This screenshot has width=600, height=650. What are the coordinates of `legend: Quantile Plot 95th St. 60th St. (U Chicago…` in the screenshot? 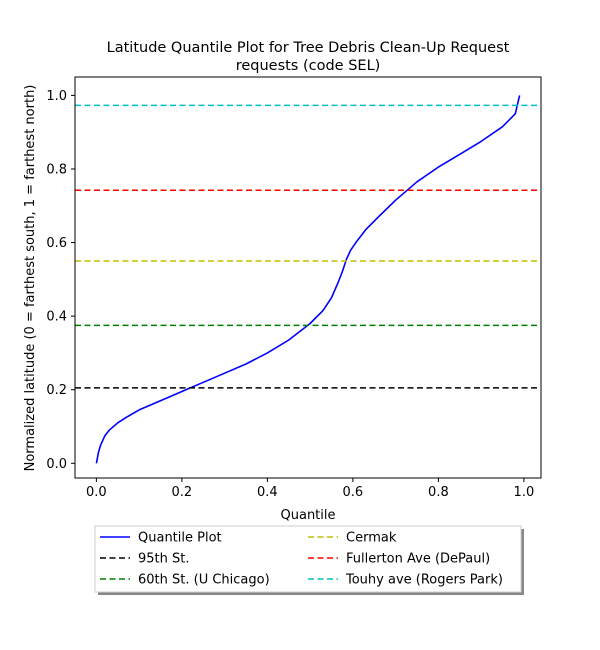 It's located at (309, 560).